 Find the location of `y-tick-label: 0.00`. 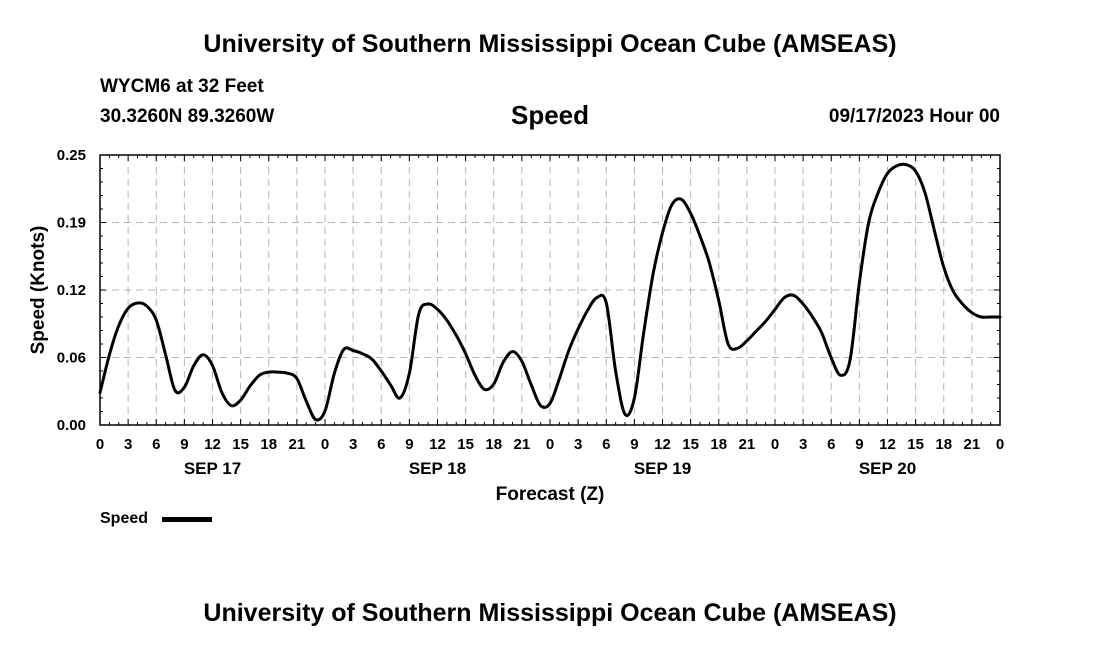

y-tick-label: 0.00 is located at coordinates (71, 425).